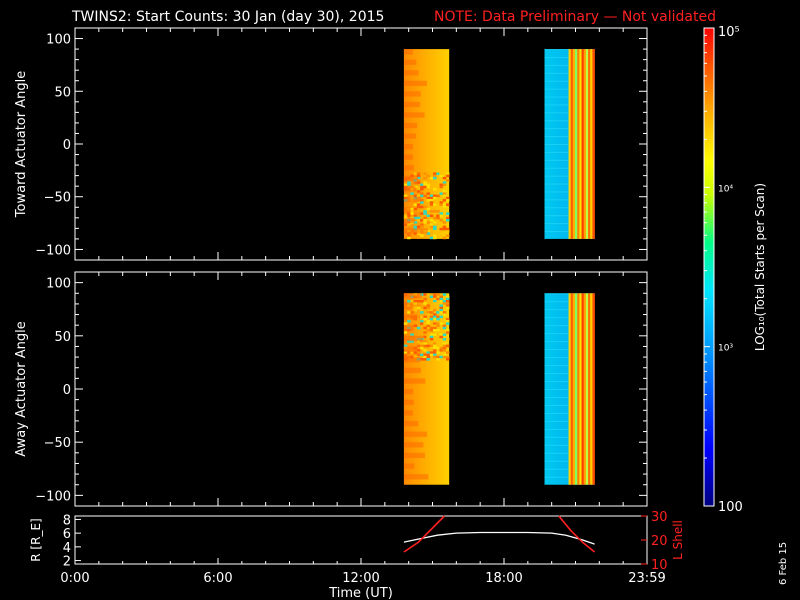 The image size is (800, 600). What do you see at coordinates (53, 496) in the screenshot?
I see `away-ytick-label: −100` at bounding box center [53, 496].